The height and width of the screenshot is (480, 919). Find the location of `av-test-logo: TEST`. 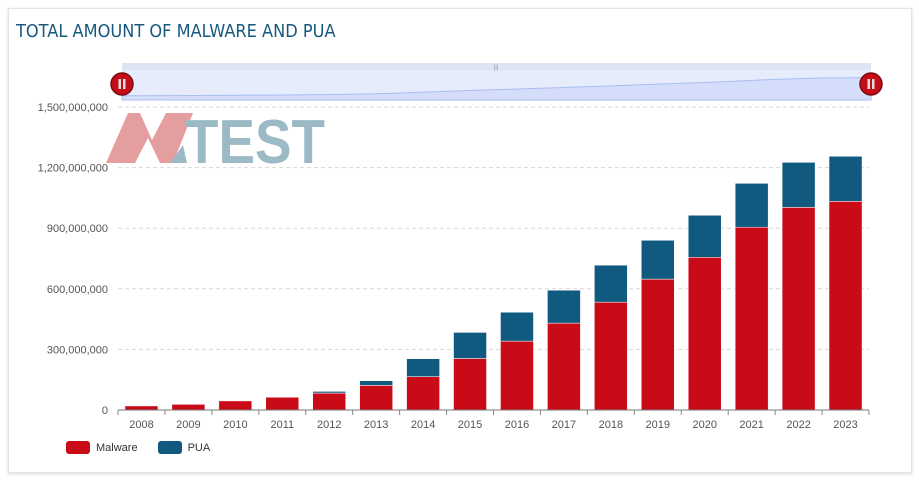

av-test-logo: TEST is located at coordinates (215, 142).